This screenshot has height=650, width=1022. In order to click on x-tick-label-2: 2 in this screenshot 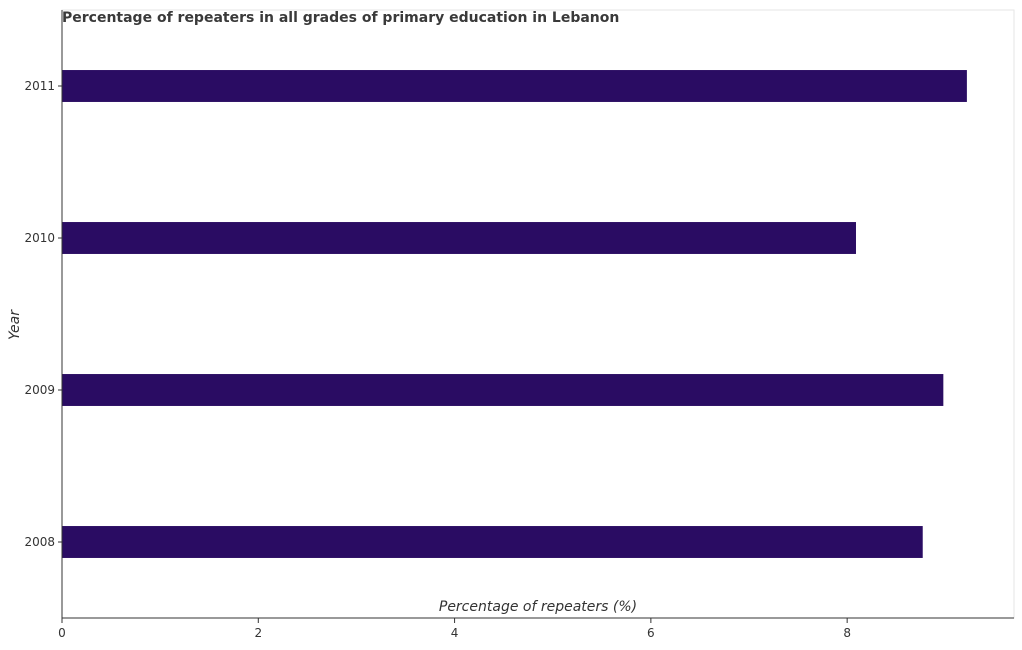, I will do `click(258, 633)`.